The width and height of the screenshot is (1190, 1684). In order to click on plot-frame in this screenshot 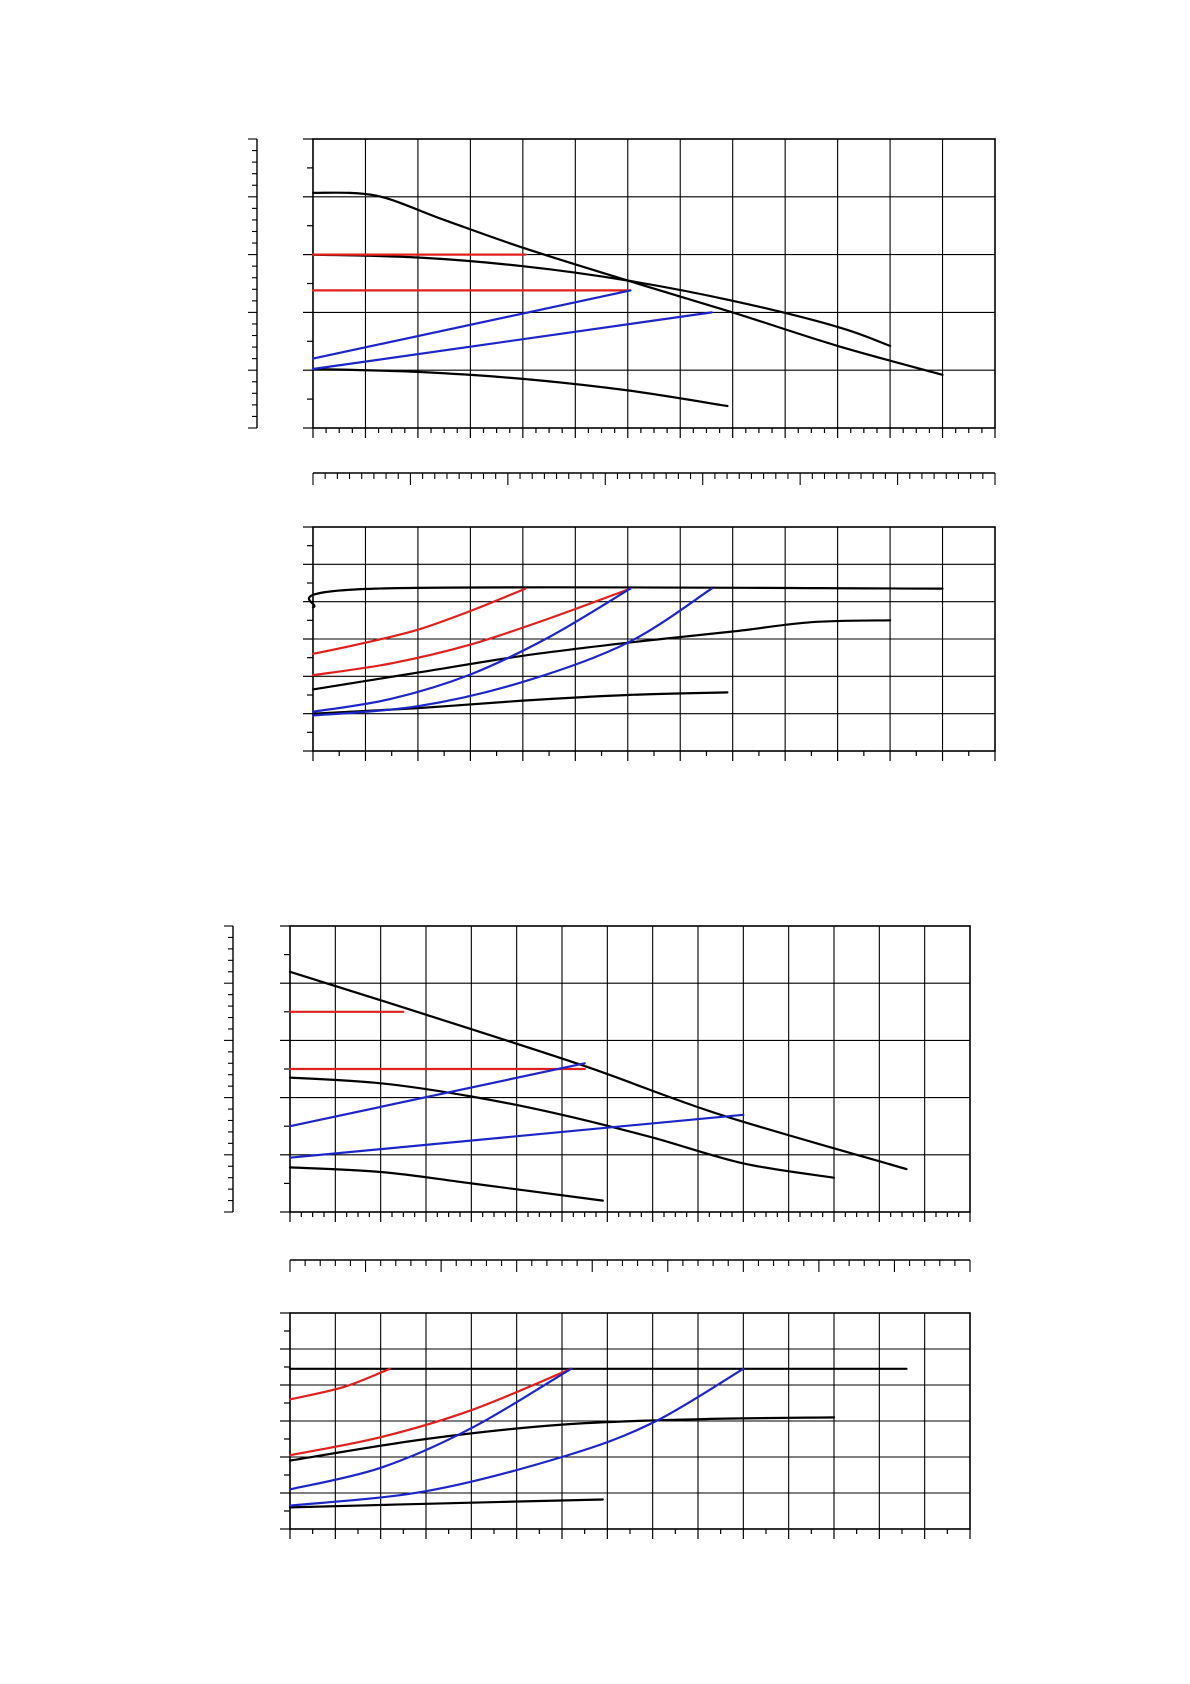, I will do `click(654, 283)`.